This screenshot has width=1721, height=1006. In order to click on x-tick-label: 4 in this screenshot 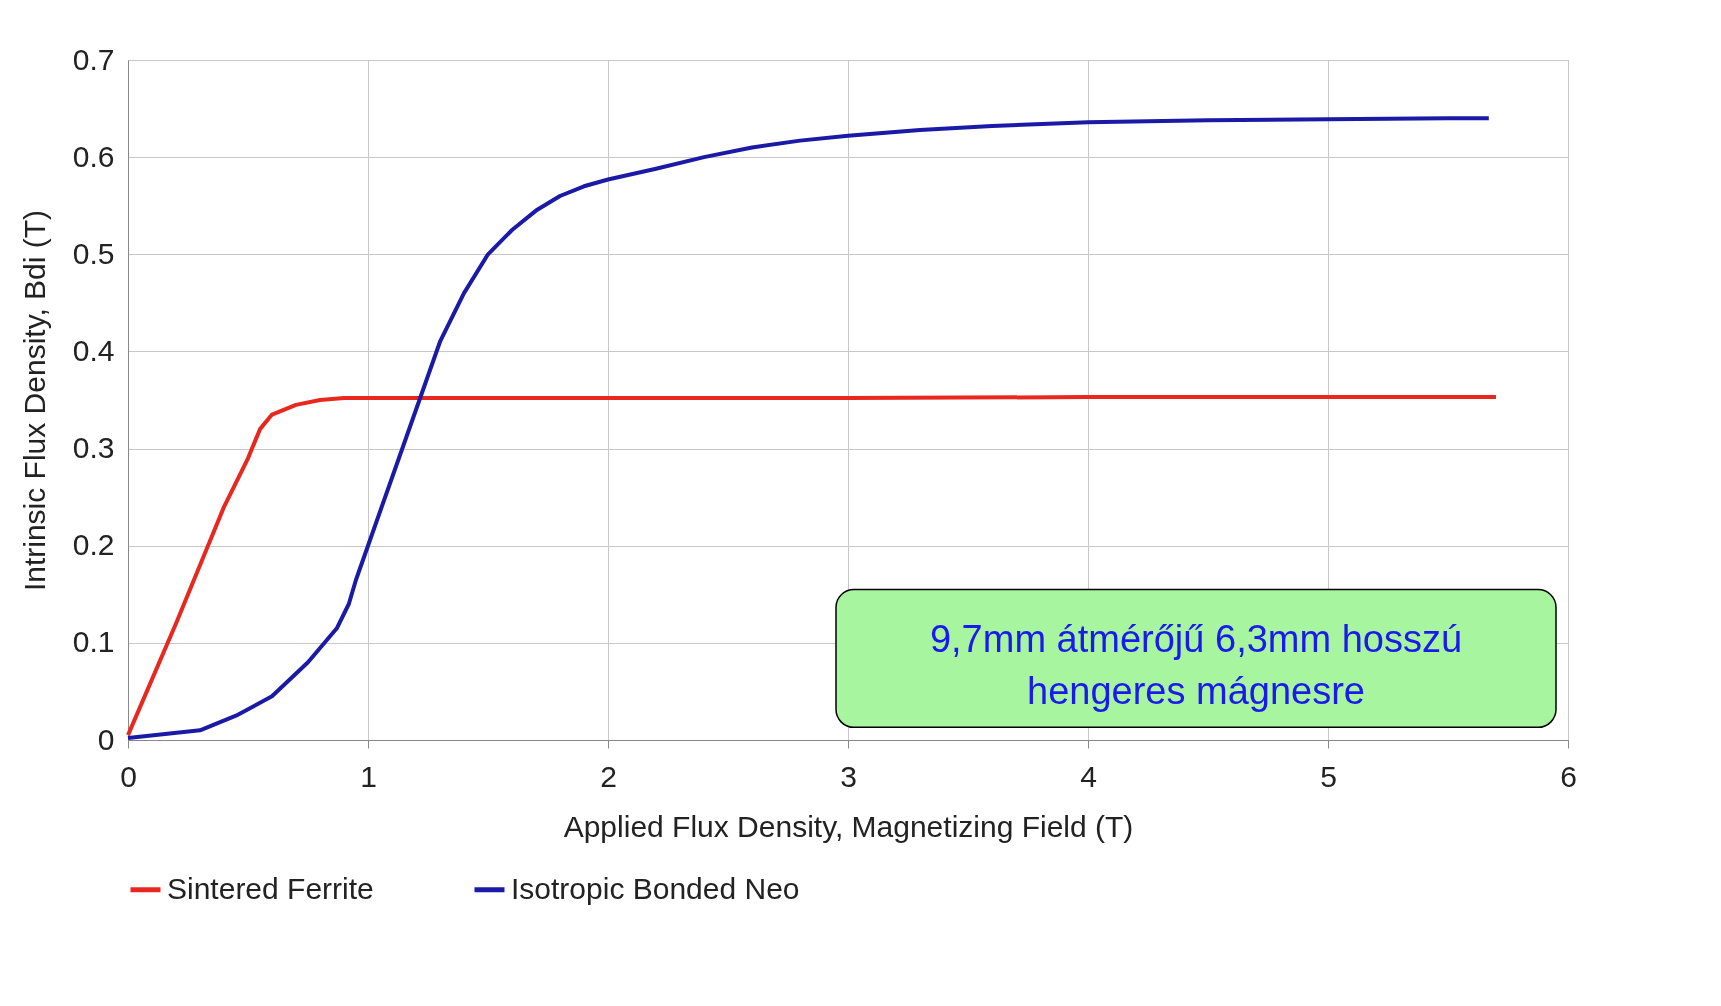, I will do `click(1088, 776)`.